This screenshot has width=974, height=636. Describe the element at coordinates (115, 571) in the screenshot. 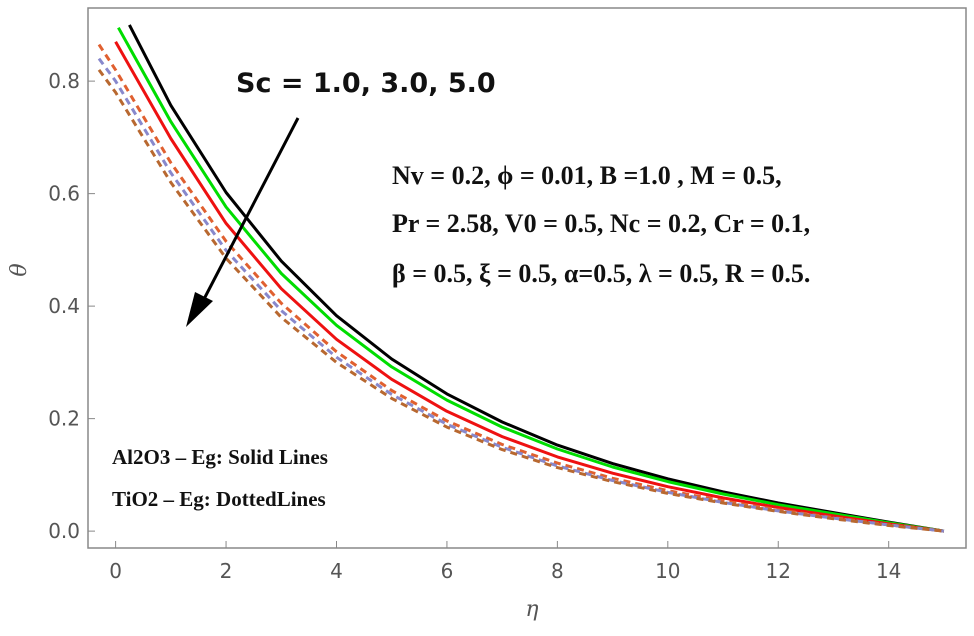

I see `x-tick-label: 0` at that location.